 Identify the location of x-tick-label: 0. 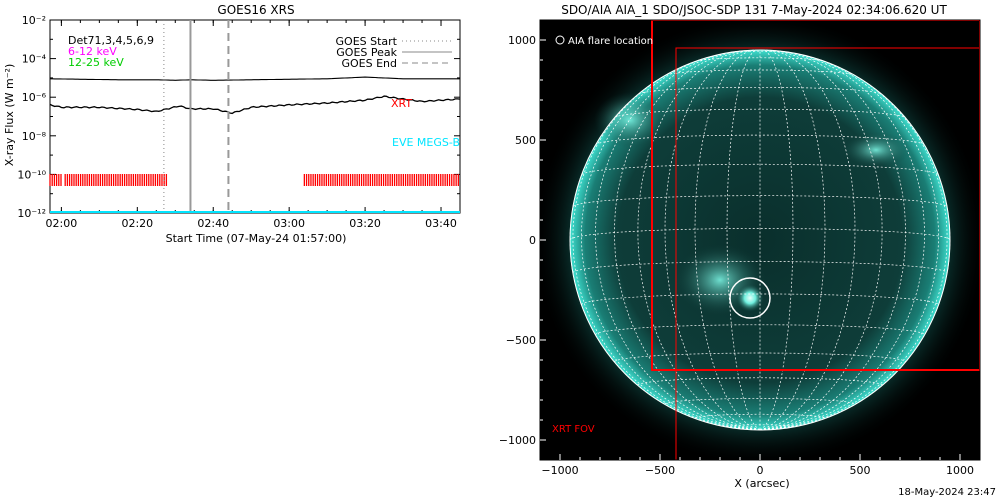
(760, 470).